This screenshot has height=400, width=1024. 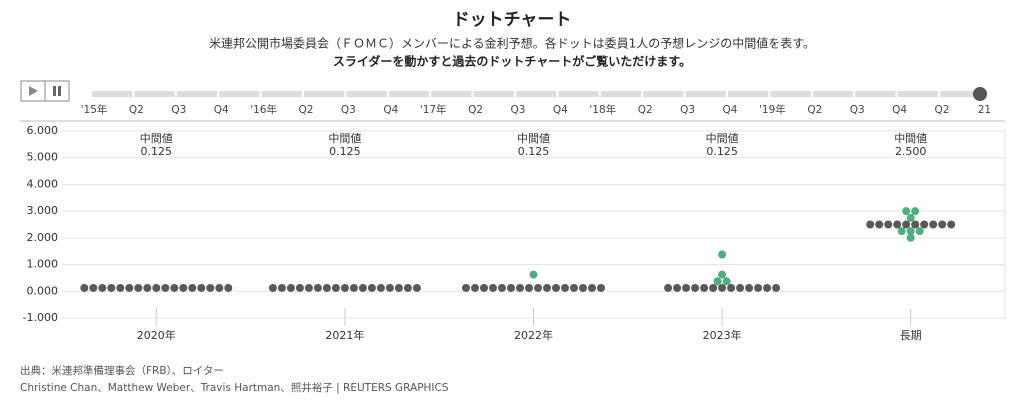 What do you see at coordinates (911, 151) in the screenshot?
I see `median-label: 2.500` at bounding box center [911, 151].